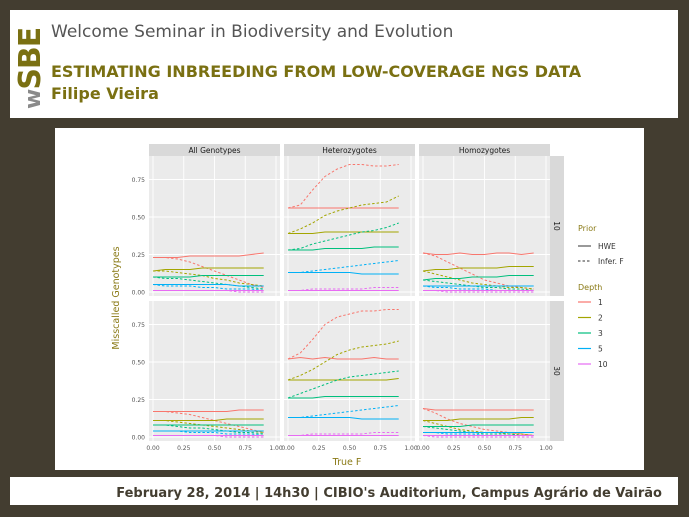  I want to click on legend-label-prior: HWE, so click(607, 246).